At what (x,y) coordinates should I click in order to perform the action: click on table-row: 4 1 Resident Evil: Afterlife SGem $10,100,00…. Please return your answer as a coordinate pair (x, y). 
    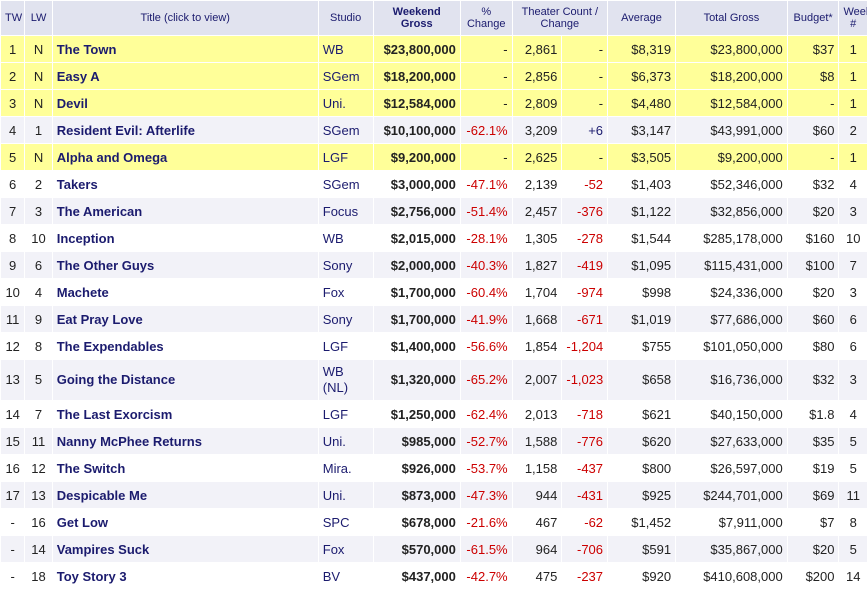
    Looking at the image, I should click on (434, 130).